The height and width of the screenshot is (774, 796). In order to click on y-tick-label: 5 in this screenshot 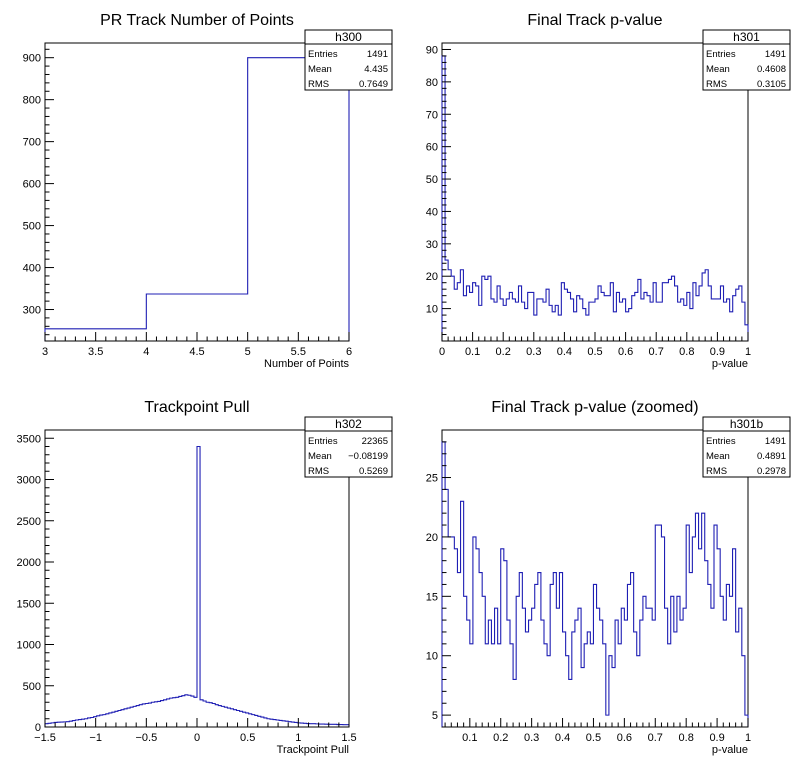, I will do `click(435, 716)`.